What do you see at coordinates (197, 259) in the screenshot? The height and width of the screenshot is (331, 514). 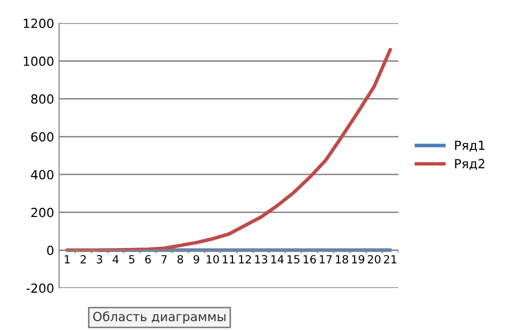 I see `x-tick-label: 9` at bounding box center [197, 259].